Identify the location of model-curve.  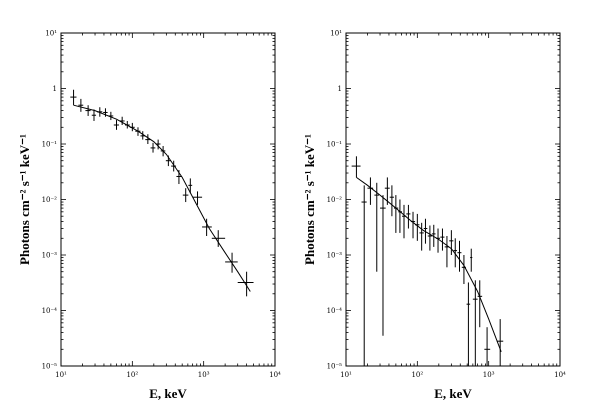
(162, 198).